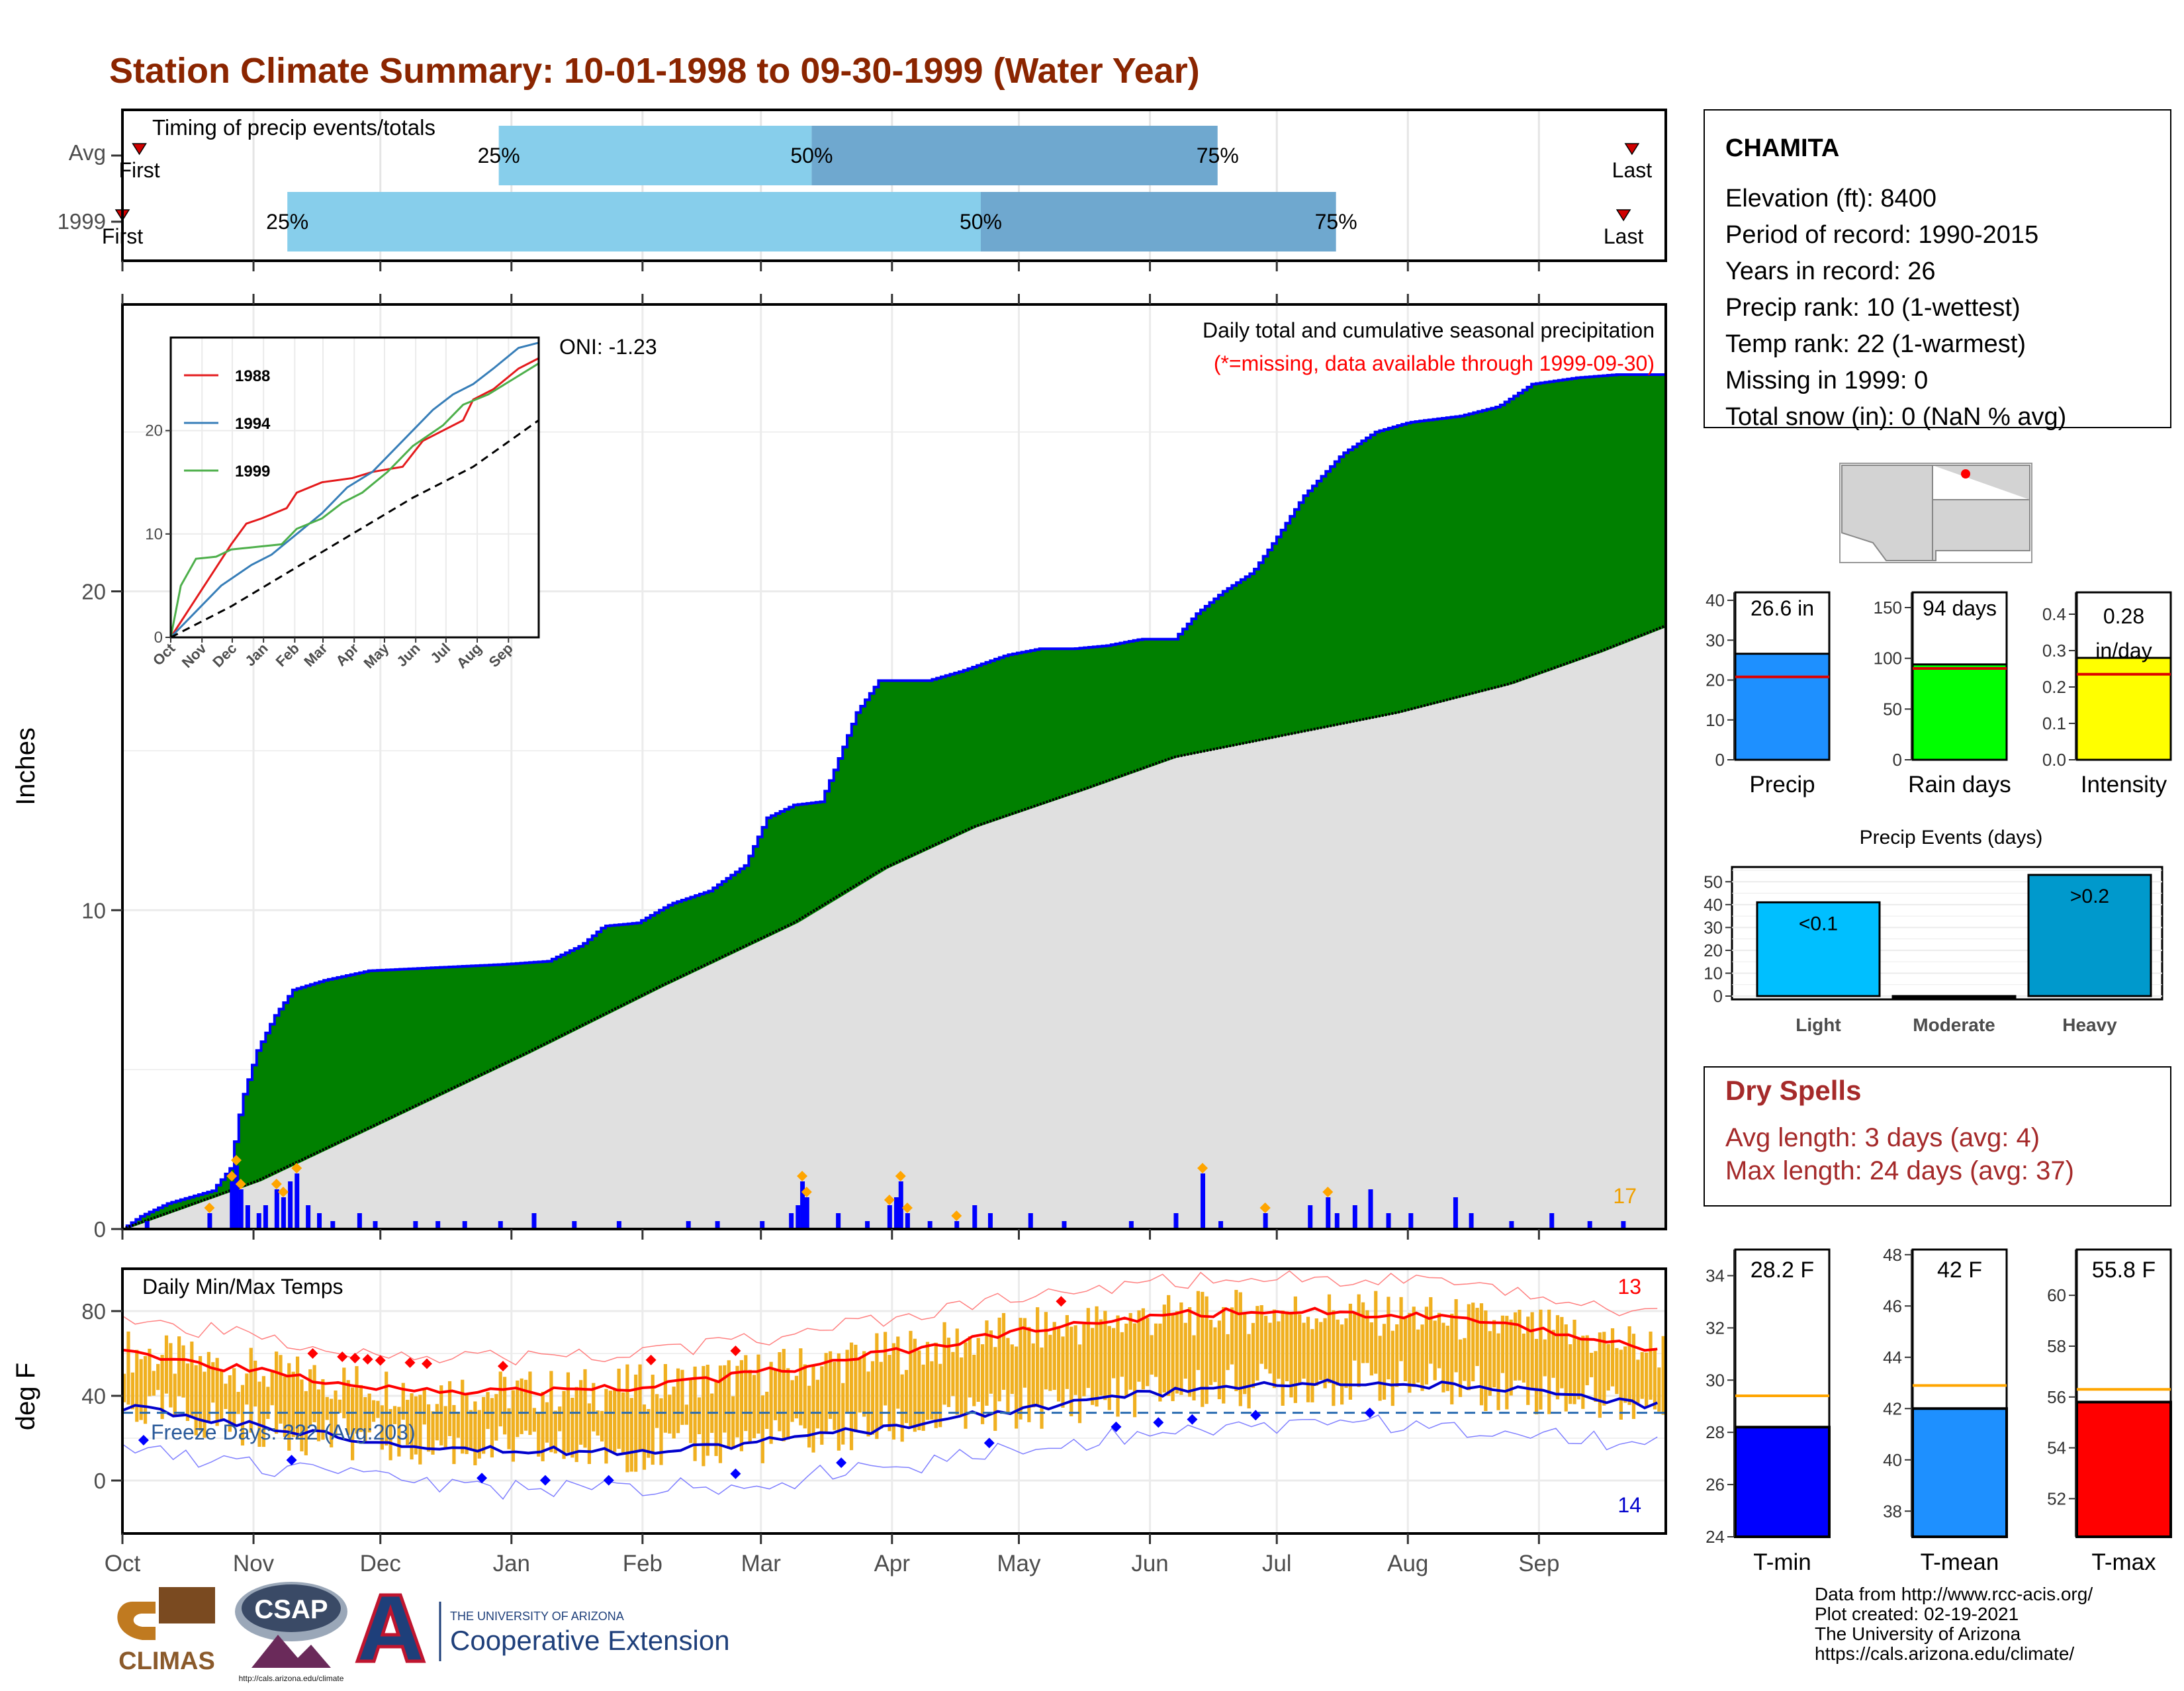 Image resolution: width=2184 pixels, height=1691 pixels. What do you see at coordinates (2056, 1498) in the screenshot?
I see `temp-bar-tick: 52` at bounding box center [2056, 1498].